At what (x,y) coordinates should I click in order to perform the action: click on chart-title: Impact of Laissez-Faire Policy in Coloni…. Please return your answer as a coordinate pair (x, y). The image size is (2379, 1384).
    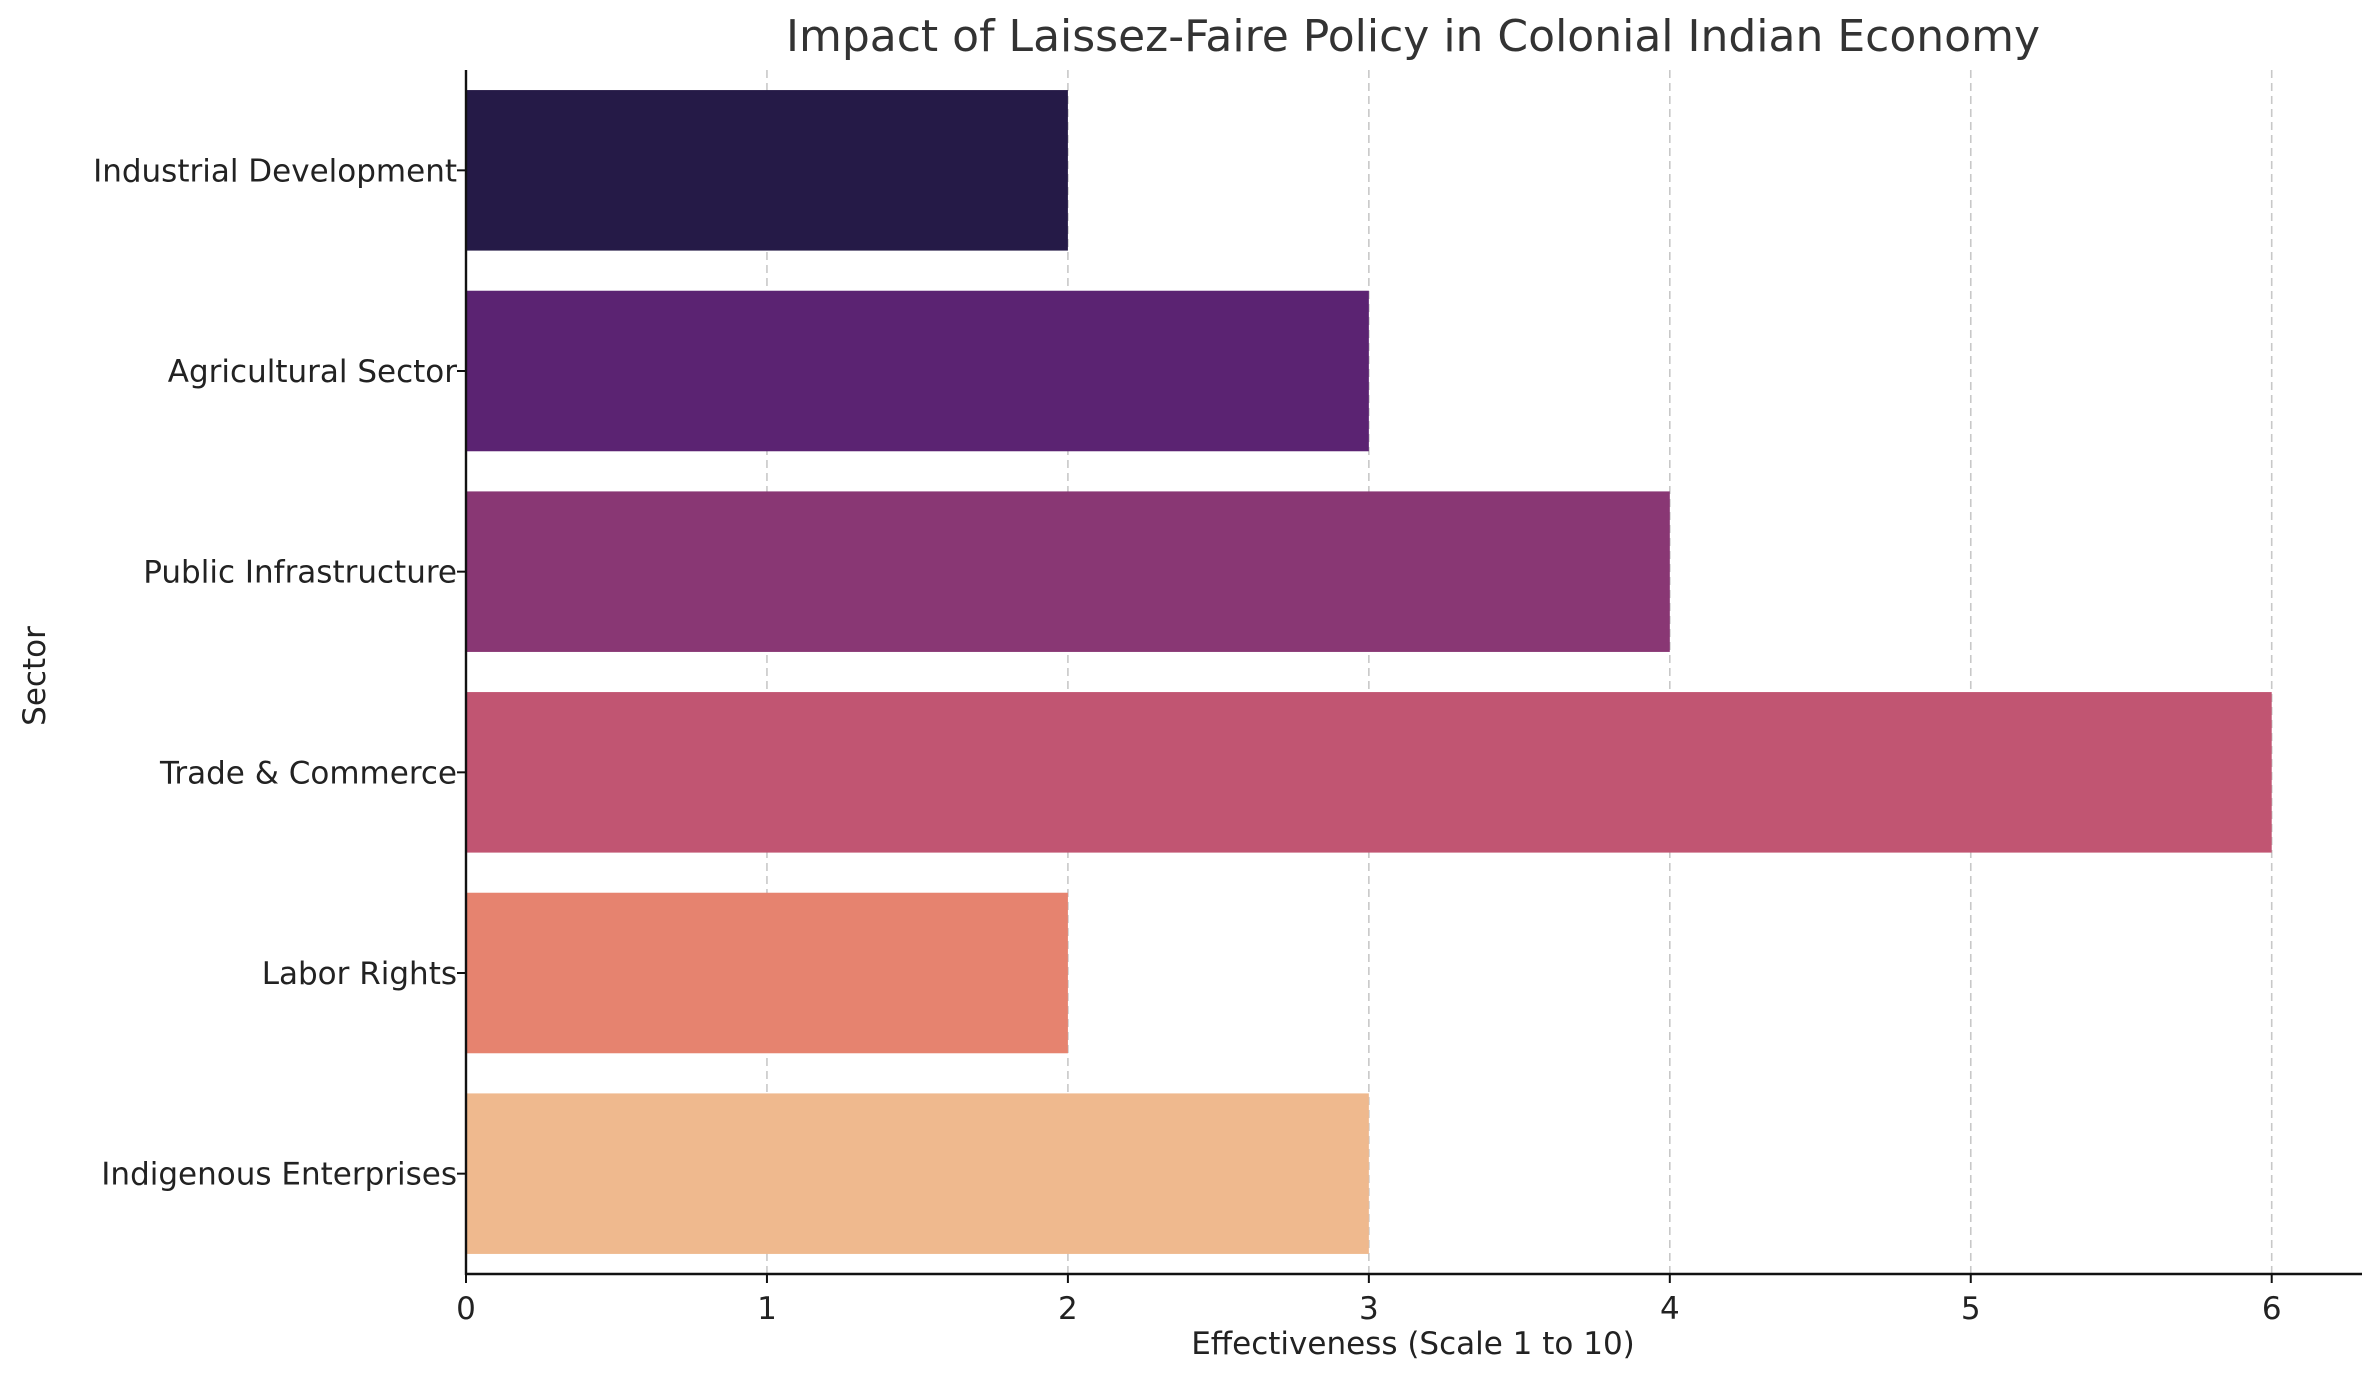
    Looking at the image, I should click on (1413, 36).